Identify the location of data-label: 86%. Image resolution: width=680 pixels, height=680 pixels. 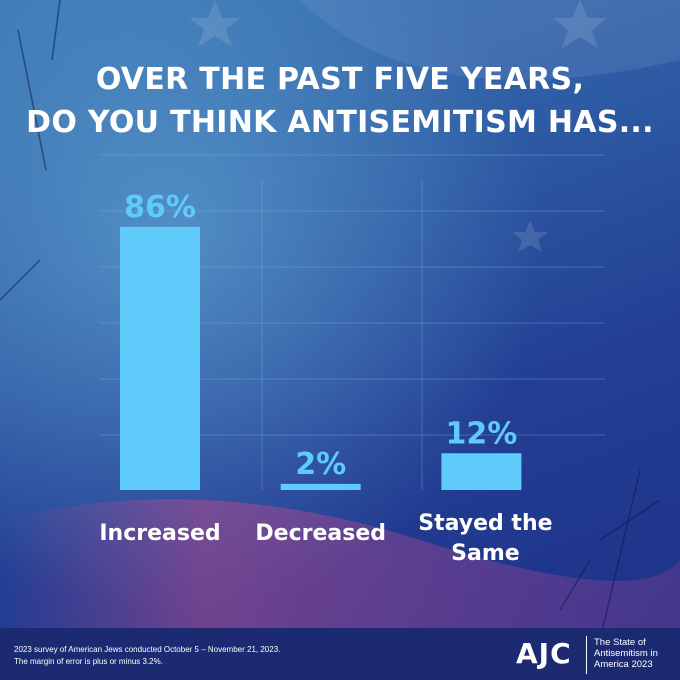
(160, 207).